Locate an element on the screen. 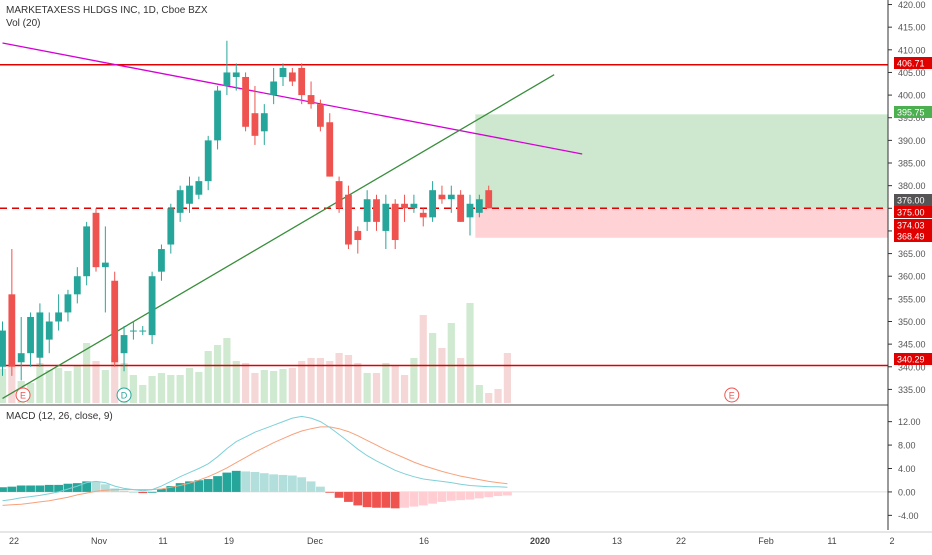  volume-label: Vol (20) is located at coordinates (23, 23).